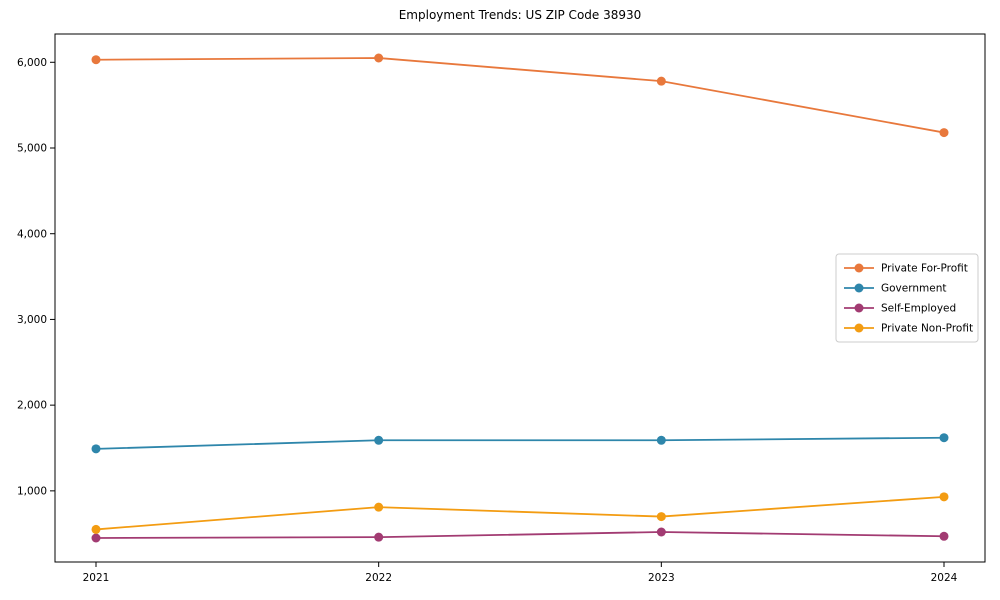 The width and height of the screenshot is (1000, 600). Describe the element at coordinates (927, 329) in the screenshot. I see `legend-label-private-non-profit: Private Non-Profit` at that location.